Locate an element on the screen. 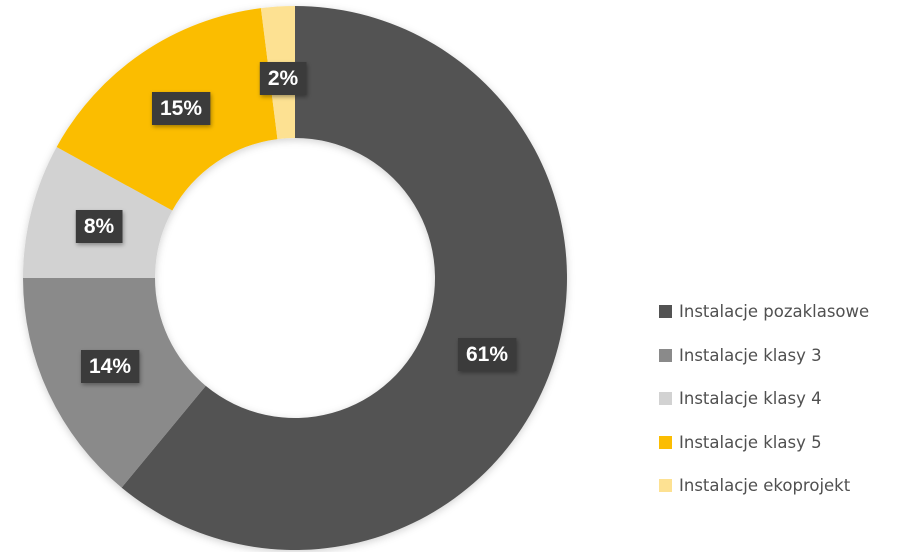  legend-label: Instalacje klasy 5 is located at coordinates (750, 442).